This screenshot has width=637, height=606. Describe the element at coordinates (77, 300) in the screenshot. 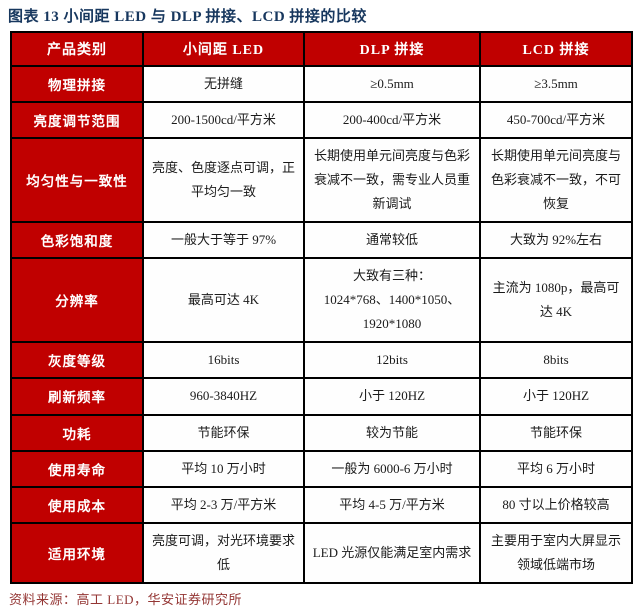

I see `row-label: 分辨率` at that location.